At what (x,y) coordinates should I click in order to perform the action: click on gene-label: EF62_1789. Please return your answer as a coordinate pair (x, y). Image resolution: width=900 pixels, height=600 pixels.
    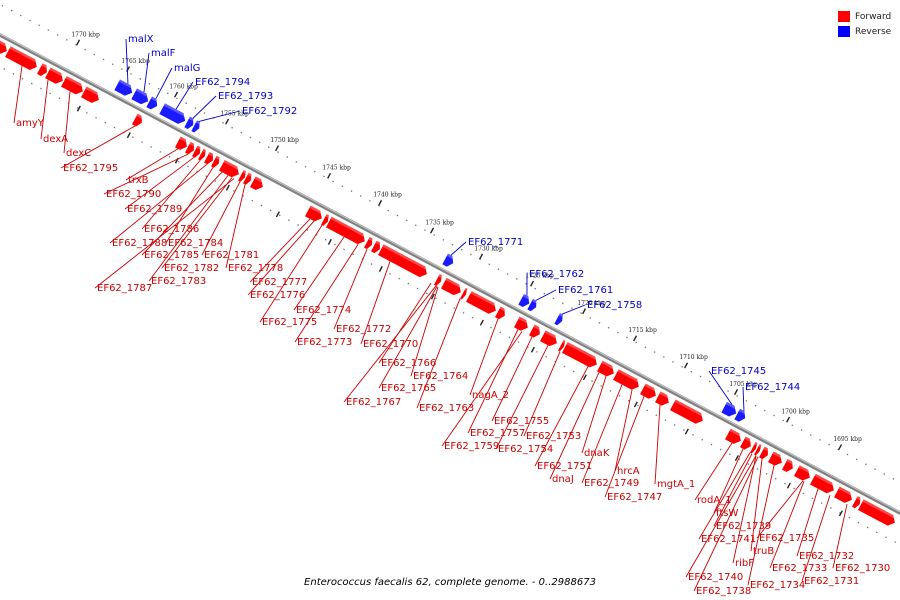
    Looking at the image, I should click on (154, 209).